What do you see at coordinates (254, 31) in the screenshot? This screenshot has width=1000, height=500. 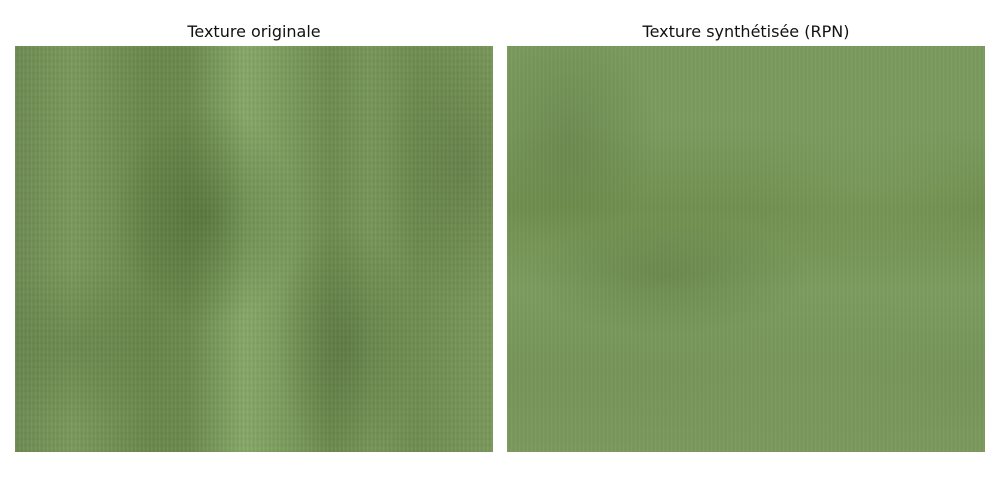 I see `panel-title-original: Texture originale` at bounding box center [254, 31].